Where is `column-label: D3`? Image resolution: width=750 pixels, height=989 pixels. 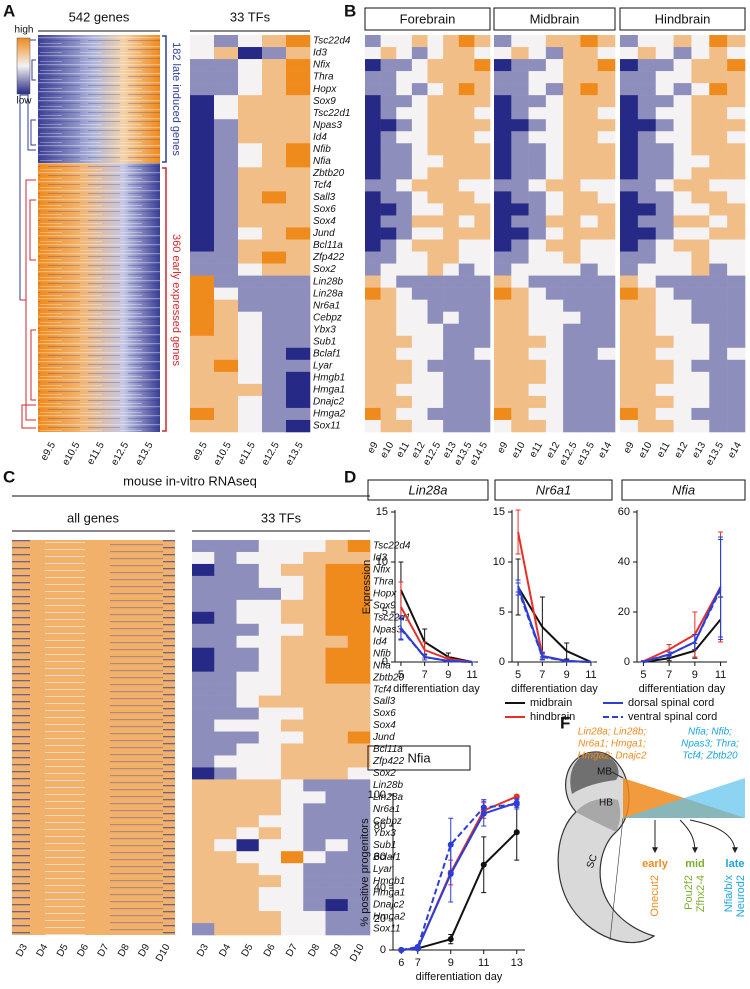
column-label: D3 is located at coordinates (203, 950).